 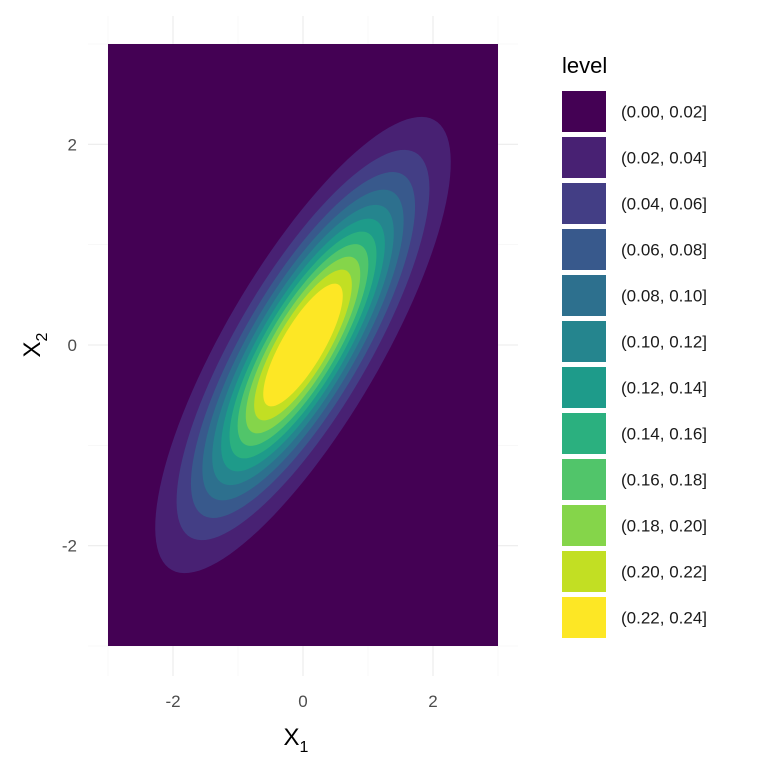 I want to click on legend-label: (0.22, 0.24], so click(x=664, y=618).